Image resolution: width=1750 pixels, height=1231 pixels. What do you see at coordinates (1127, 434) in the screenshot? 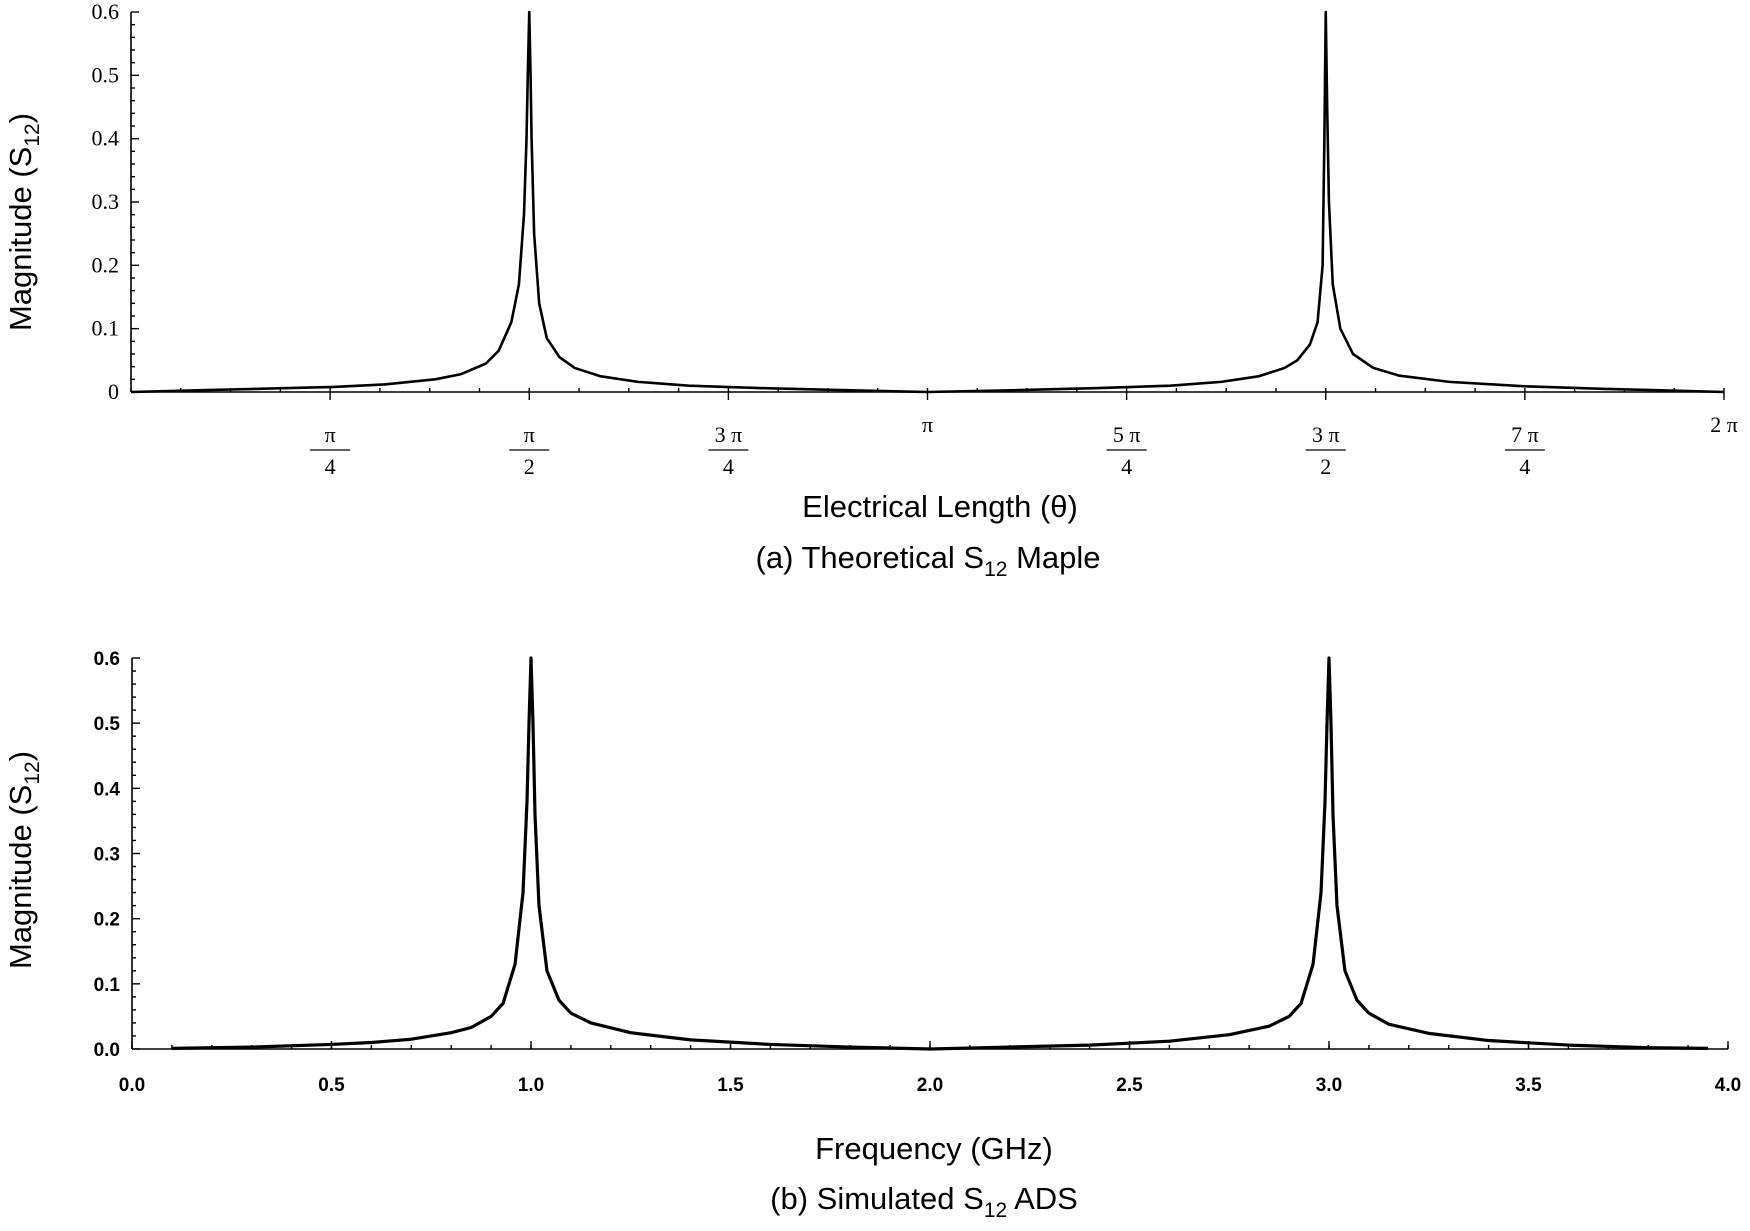
I see `svg-text: 5 π` at bounding box center [1127, 434].